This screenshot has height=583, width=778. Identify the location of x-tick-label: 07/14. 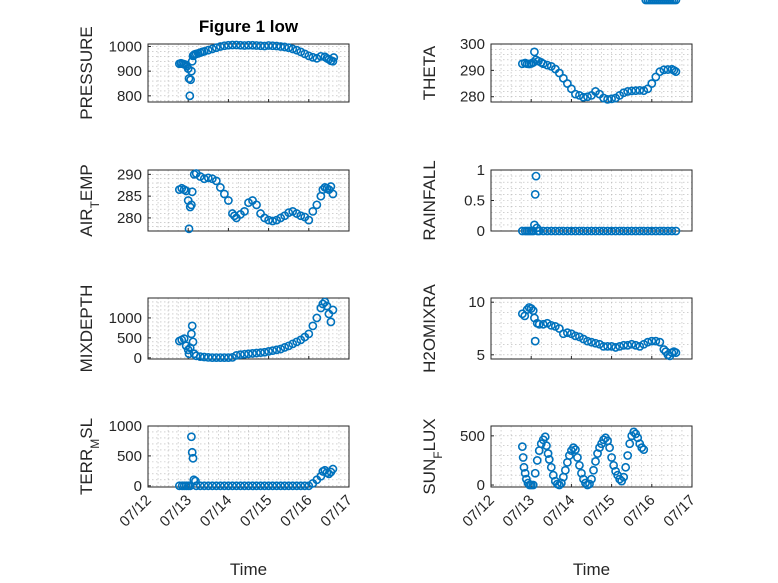
(559, 511).